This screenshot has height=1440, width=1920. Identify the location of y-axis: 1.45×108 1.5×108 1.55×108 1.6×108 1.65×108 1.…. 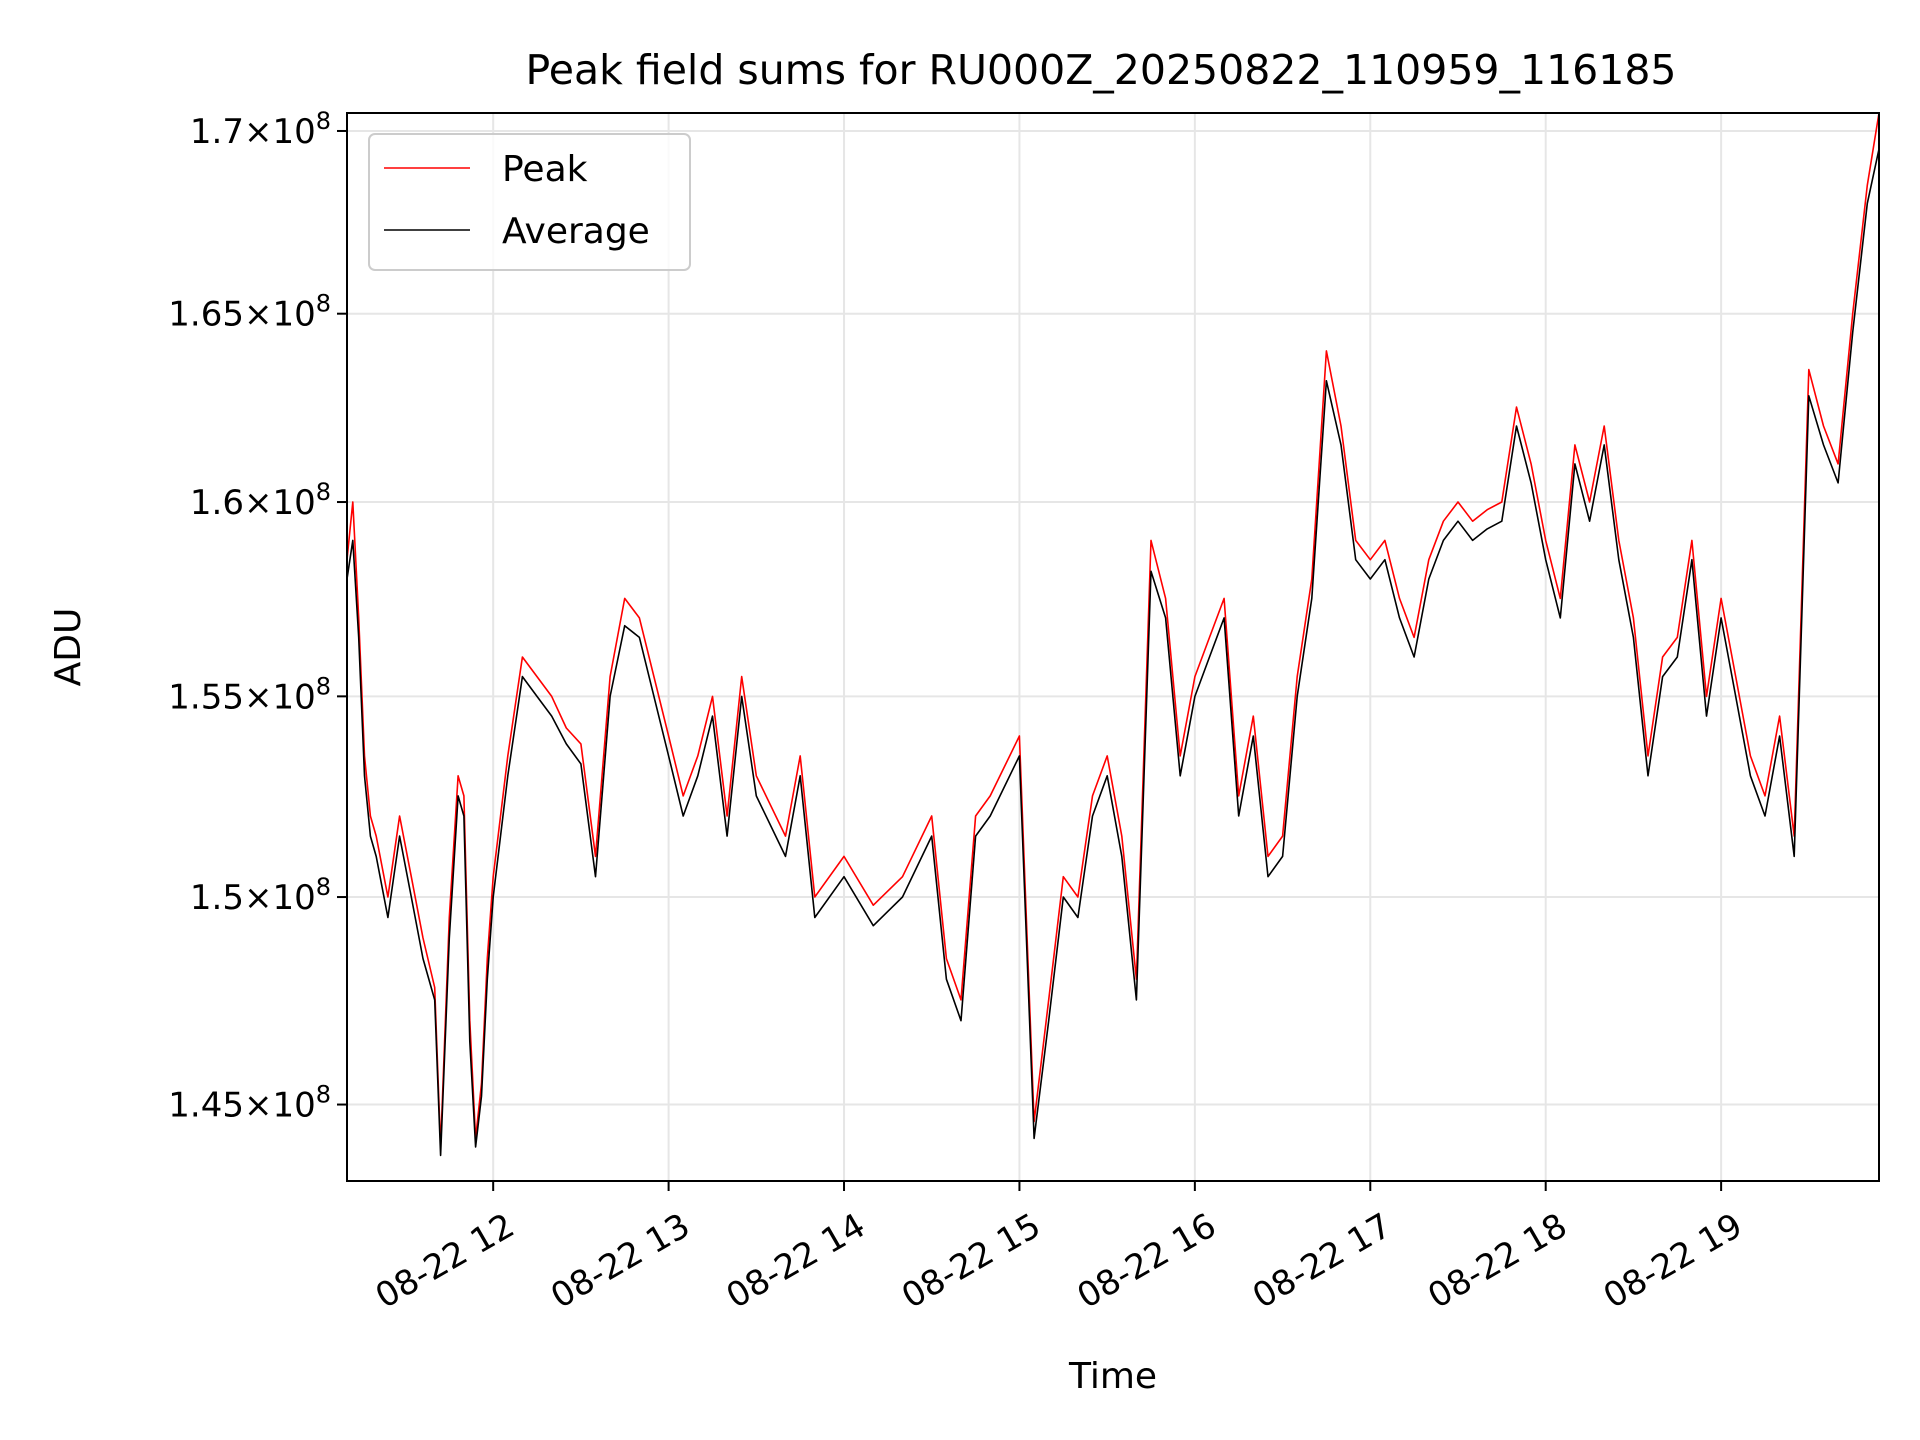
(257, 616).